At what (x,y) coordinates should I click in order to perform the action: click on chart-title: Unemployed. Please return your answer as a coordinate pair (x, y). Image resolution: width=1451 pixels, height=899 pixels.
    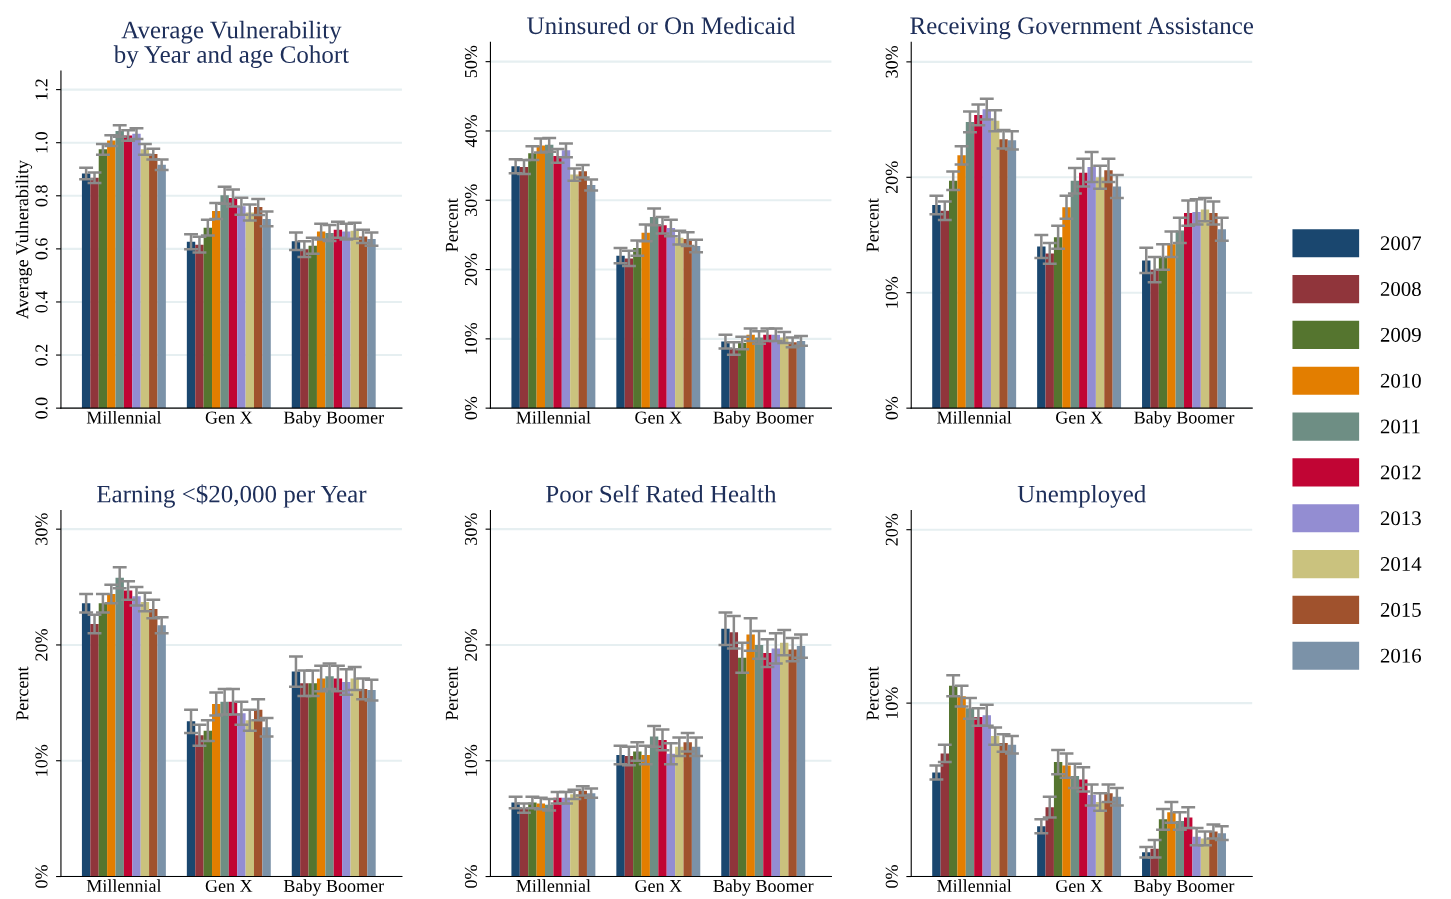
    Looking at the image, I should click on (1081, 496).